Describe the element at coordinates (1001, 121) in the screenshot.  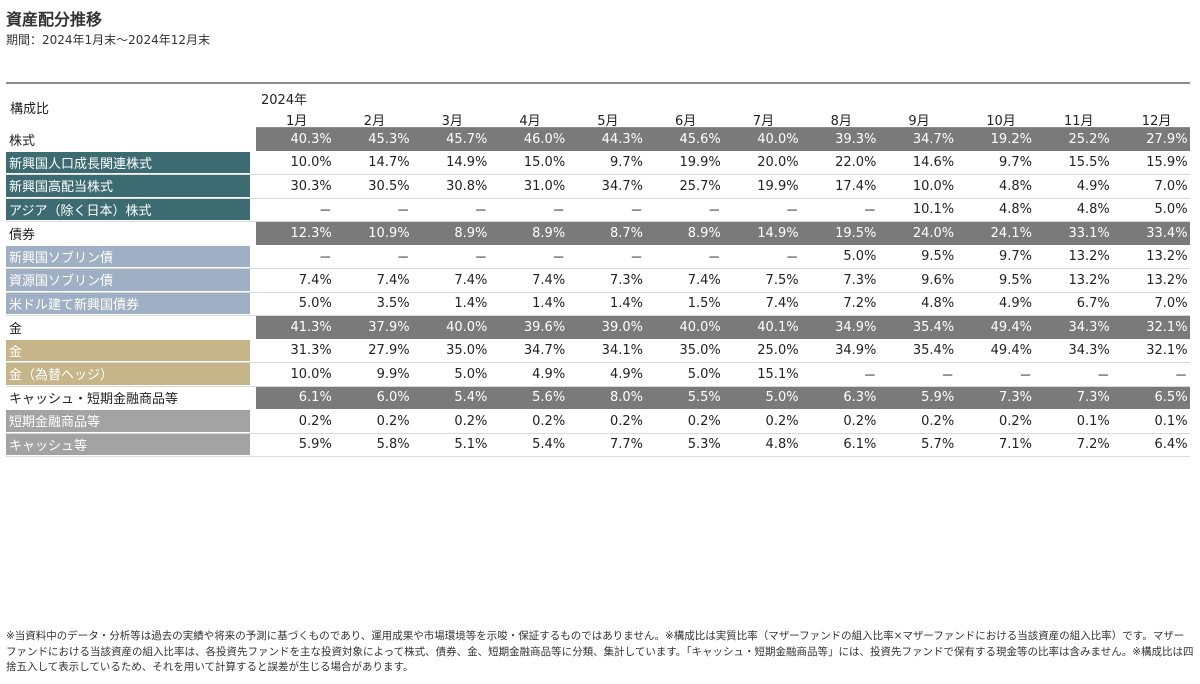
I see `month-header: 10月` at that location.